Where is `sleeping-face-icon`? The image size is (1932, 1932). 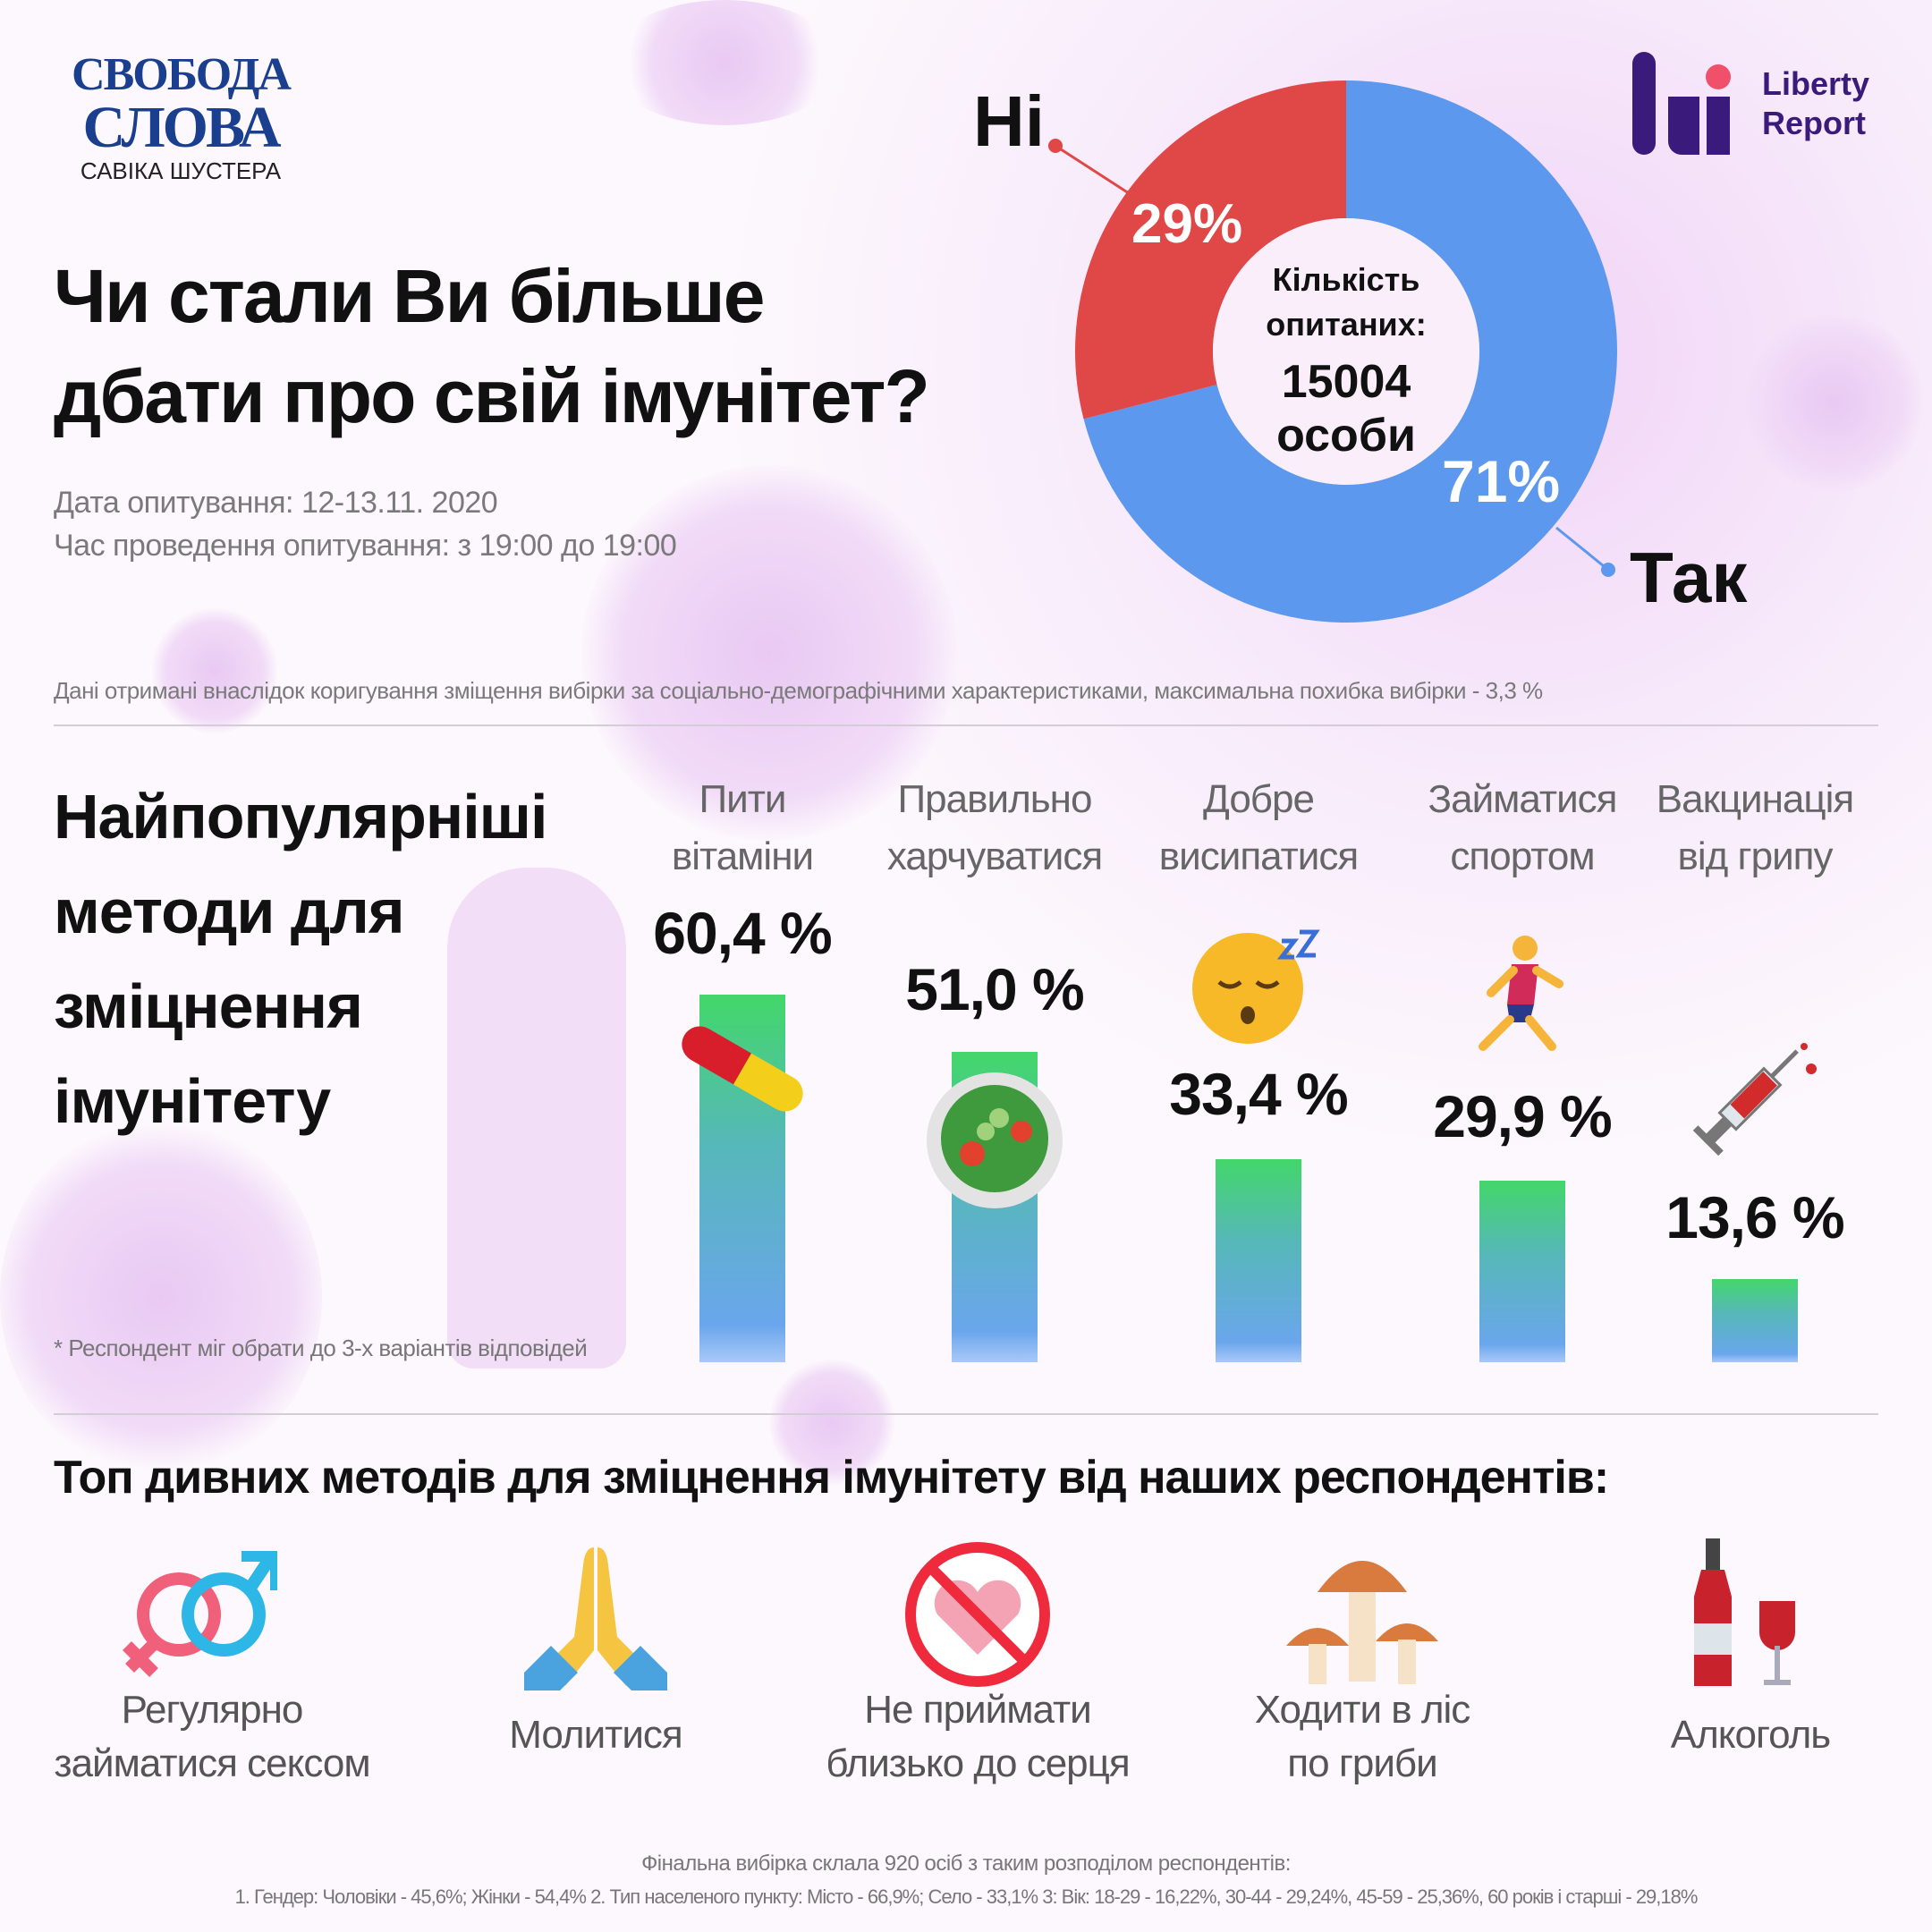 sleeping-face-icon is located at coordinates (1256, 986).